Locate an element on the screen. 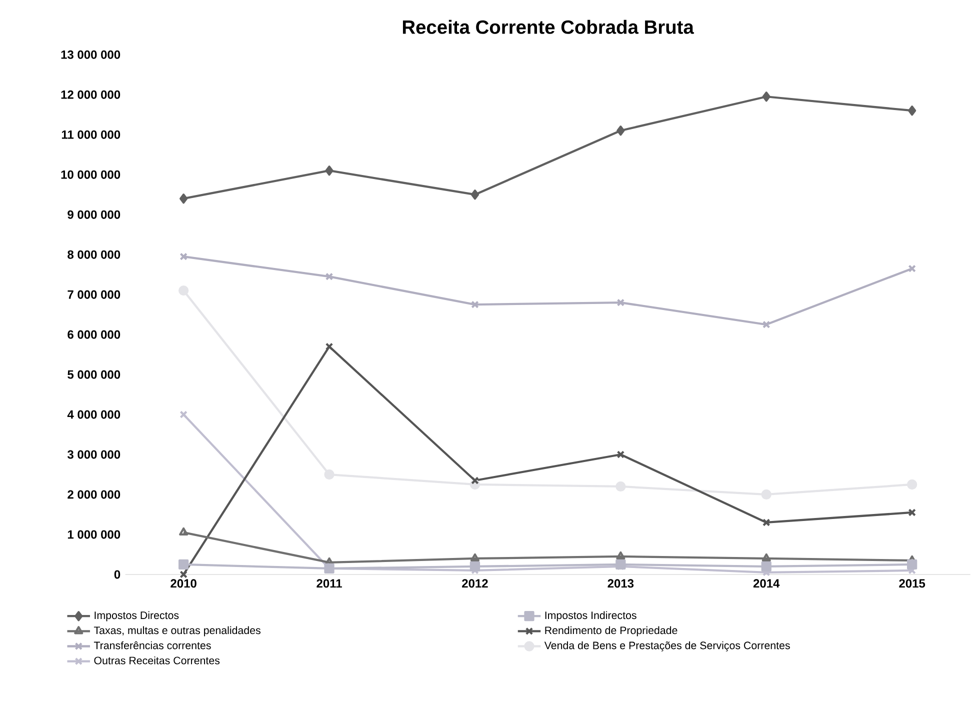 This screenshot has height=716, width=973. x-tick-label: 2013 is located at coordinates (621, 583).